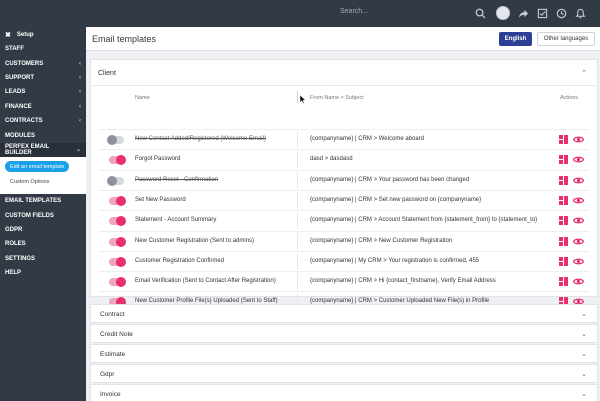  Describe the element at coordinates (43, 201) in the screenshot. I see `sidebar-item-email-templates: EMAIL TEMPLATES` at that location.